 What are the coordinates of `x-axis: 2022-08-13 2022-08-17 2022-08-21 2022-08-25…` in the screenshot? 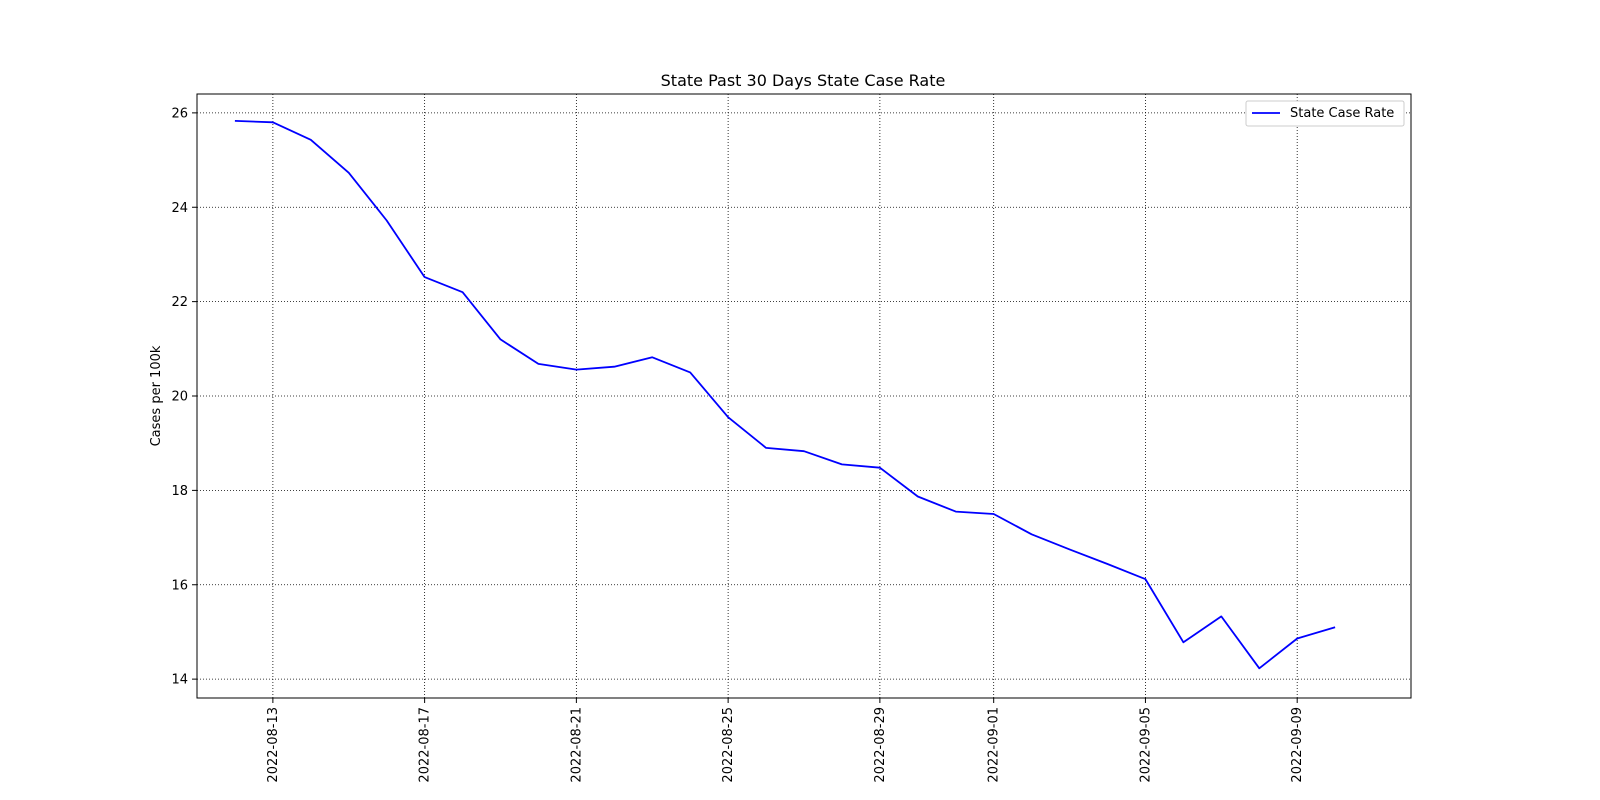 It's located at (785, 740).